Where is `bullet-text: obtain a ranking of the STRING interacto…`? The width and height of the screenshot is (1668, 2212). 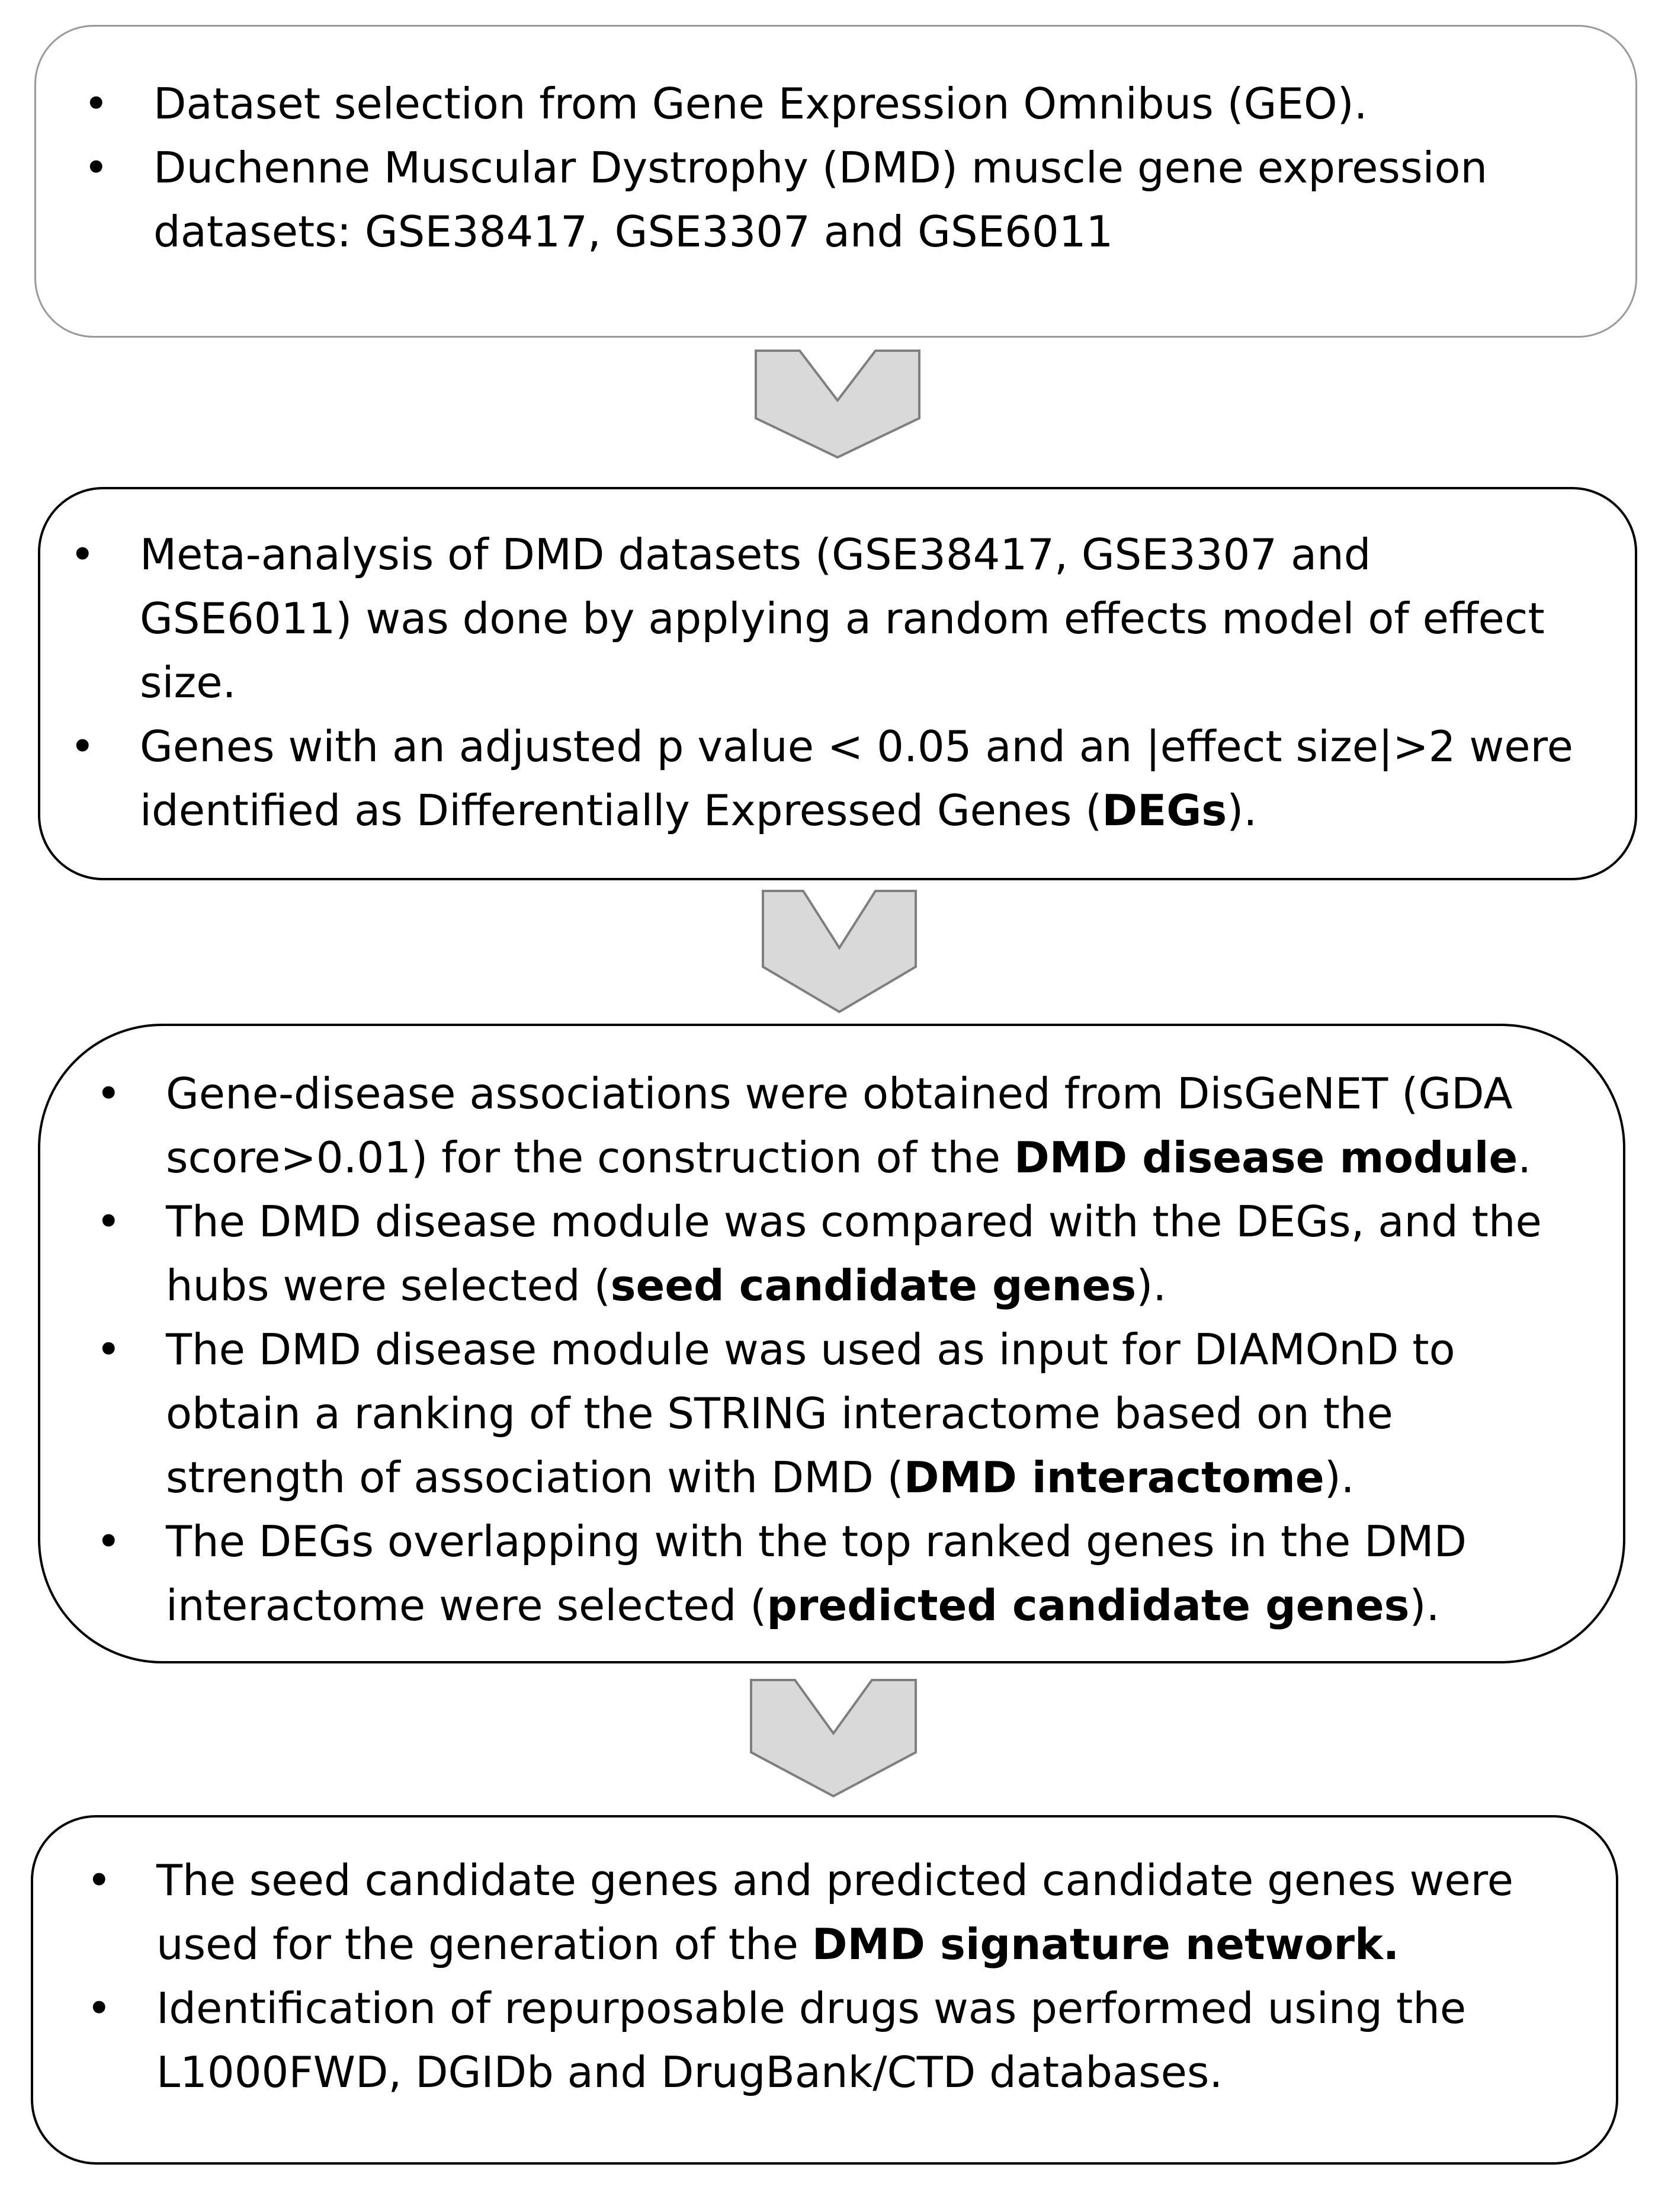 bullet-text: obtain a ranking of the STRING interacto… is located at coordinates (779, 1414).